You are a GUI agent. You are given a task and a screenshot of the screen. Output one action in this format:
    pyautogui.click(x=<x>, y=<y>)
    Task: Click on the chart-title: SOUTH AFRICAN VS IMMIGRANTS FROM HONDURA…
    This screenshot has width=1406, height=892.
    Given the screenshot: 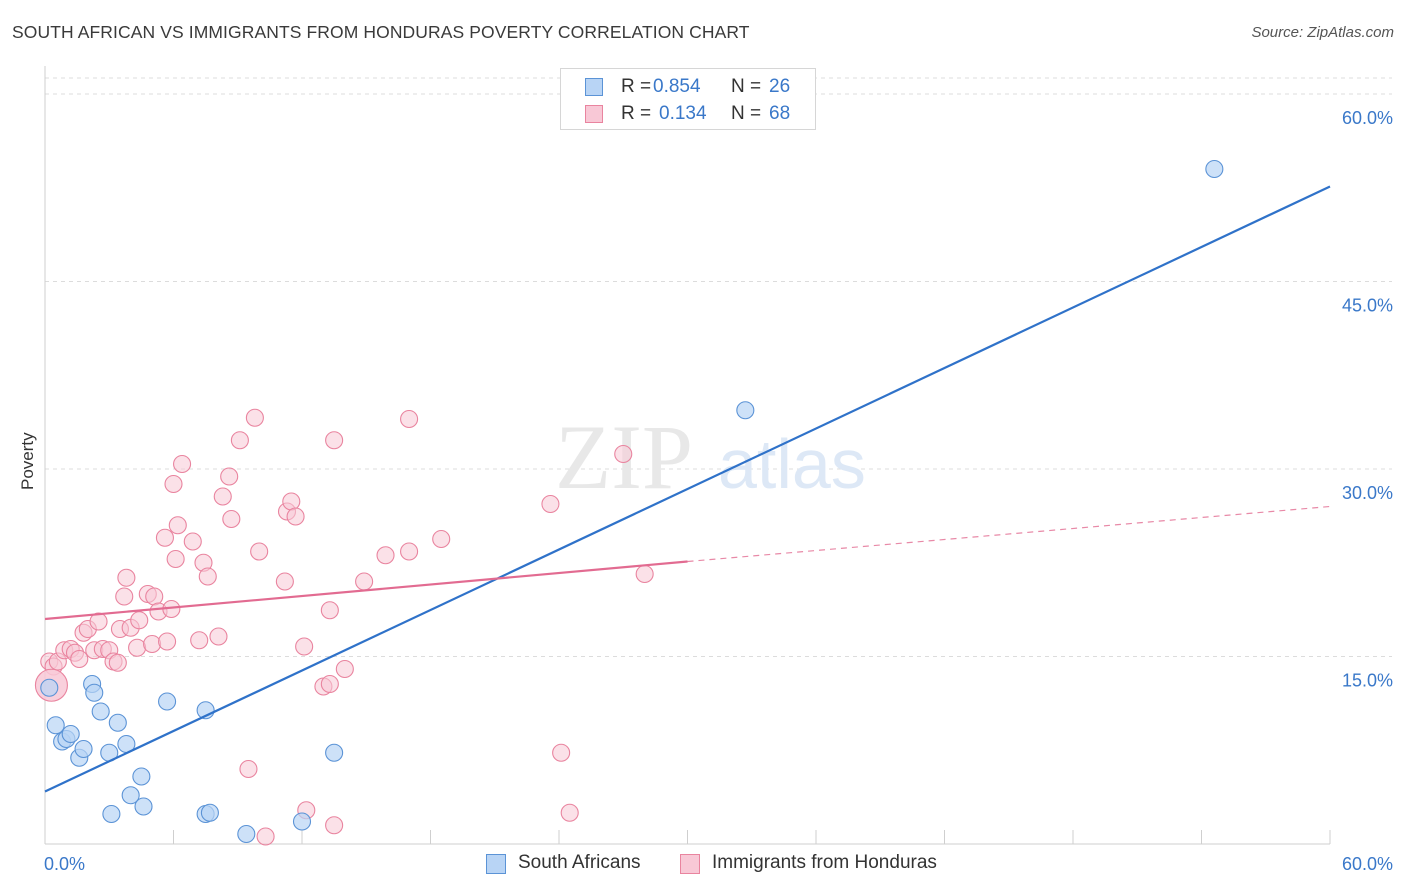 What is the action you would take?
    pyautogui.click(x=381, y=32)
    